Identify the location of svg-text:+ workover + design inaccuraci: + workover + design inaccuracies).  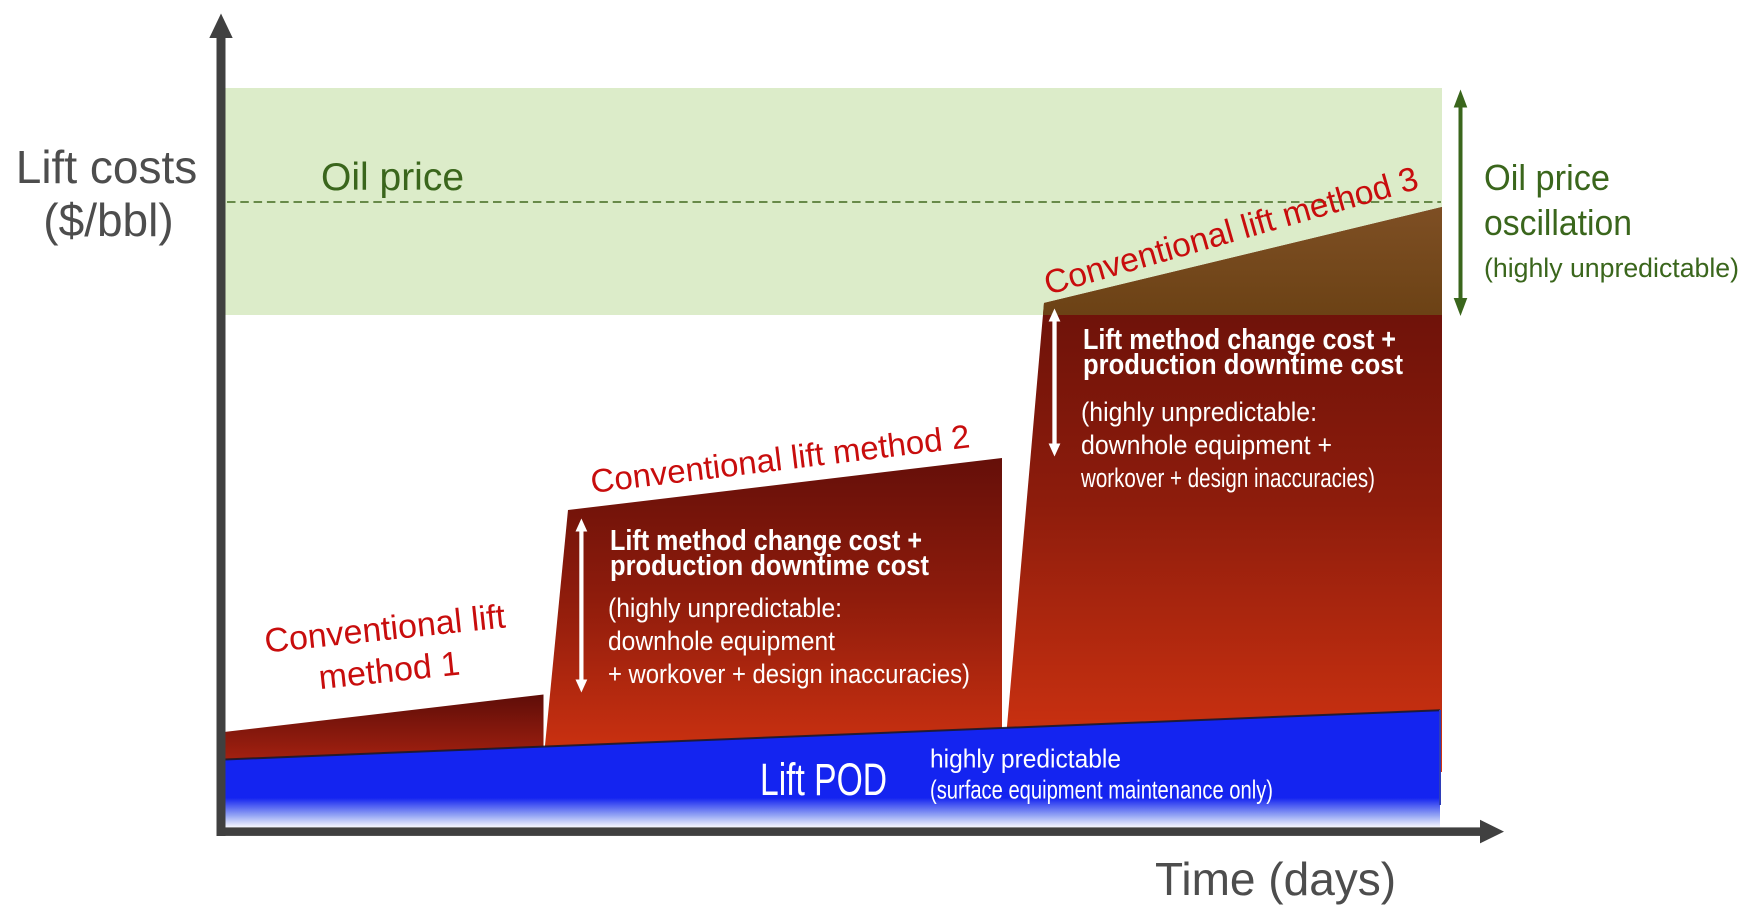
(789, 674).